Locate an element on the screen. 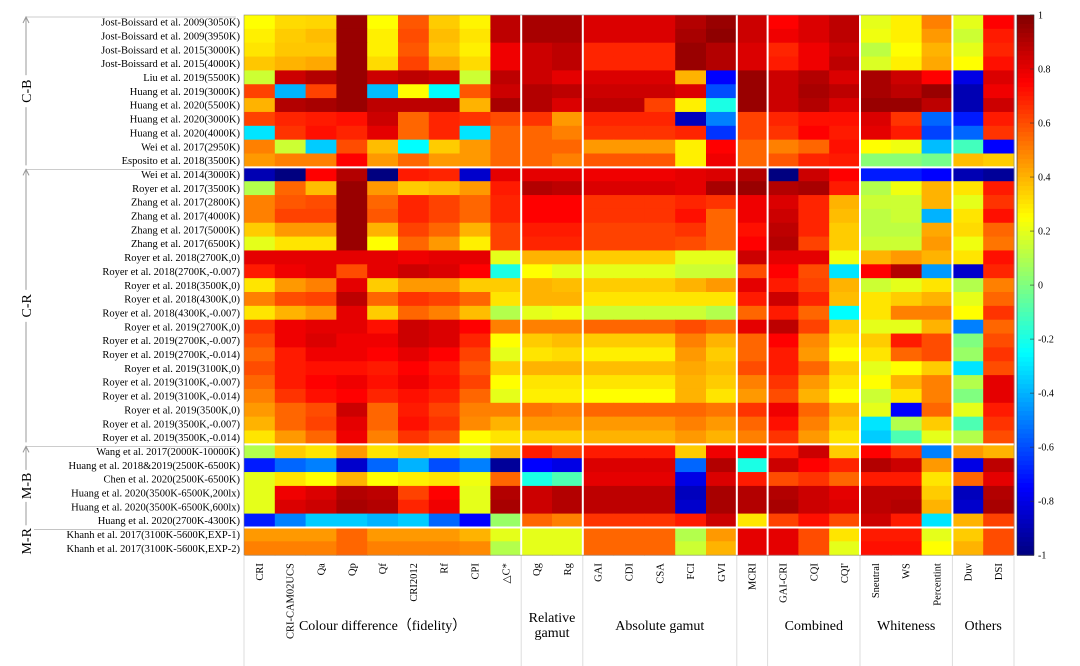  row-label: Wei et al. 2014(3000K) is located at coordinates (190, 175).